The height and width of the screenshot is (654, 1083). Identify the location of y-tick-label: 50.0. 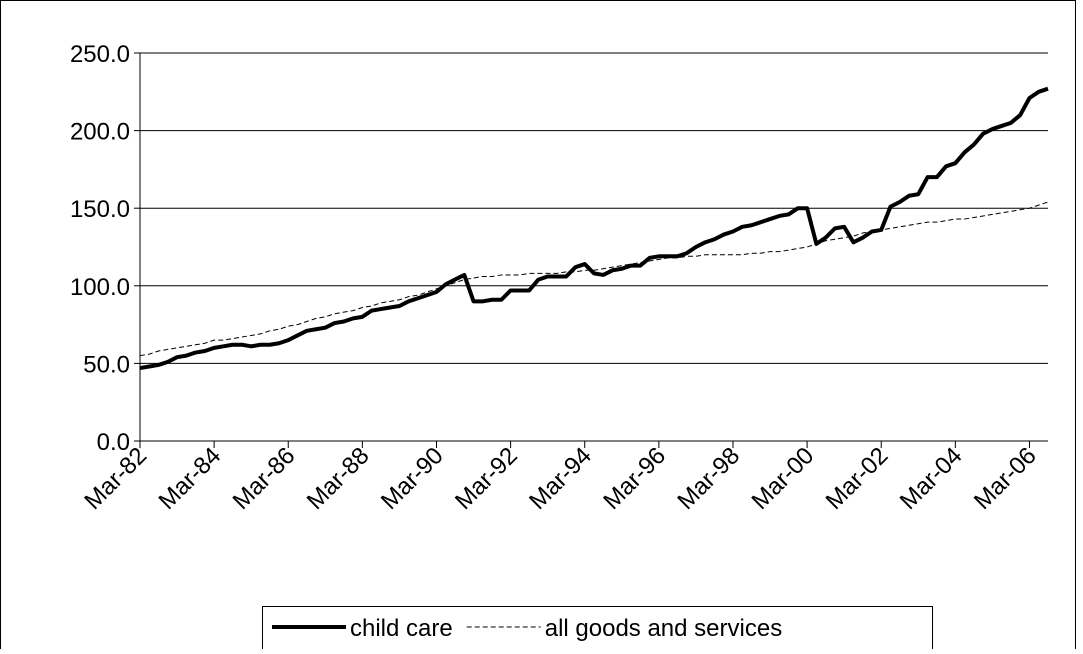
(106, 364).